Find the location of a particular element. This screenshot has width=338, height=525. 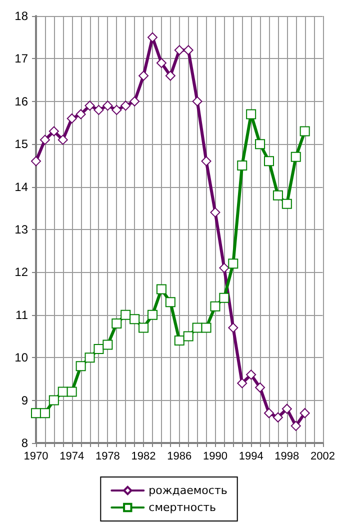

x-tick-label: 2002 is located at coordinates (323, 456).